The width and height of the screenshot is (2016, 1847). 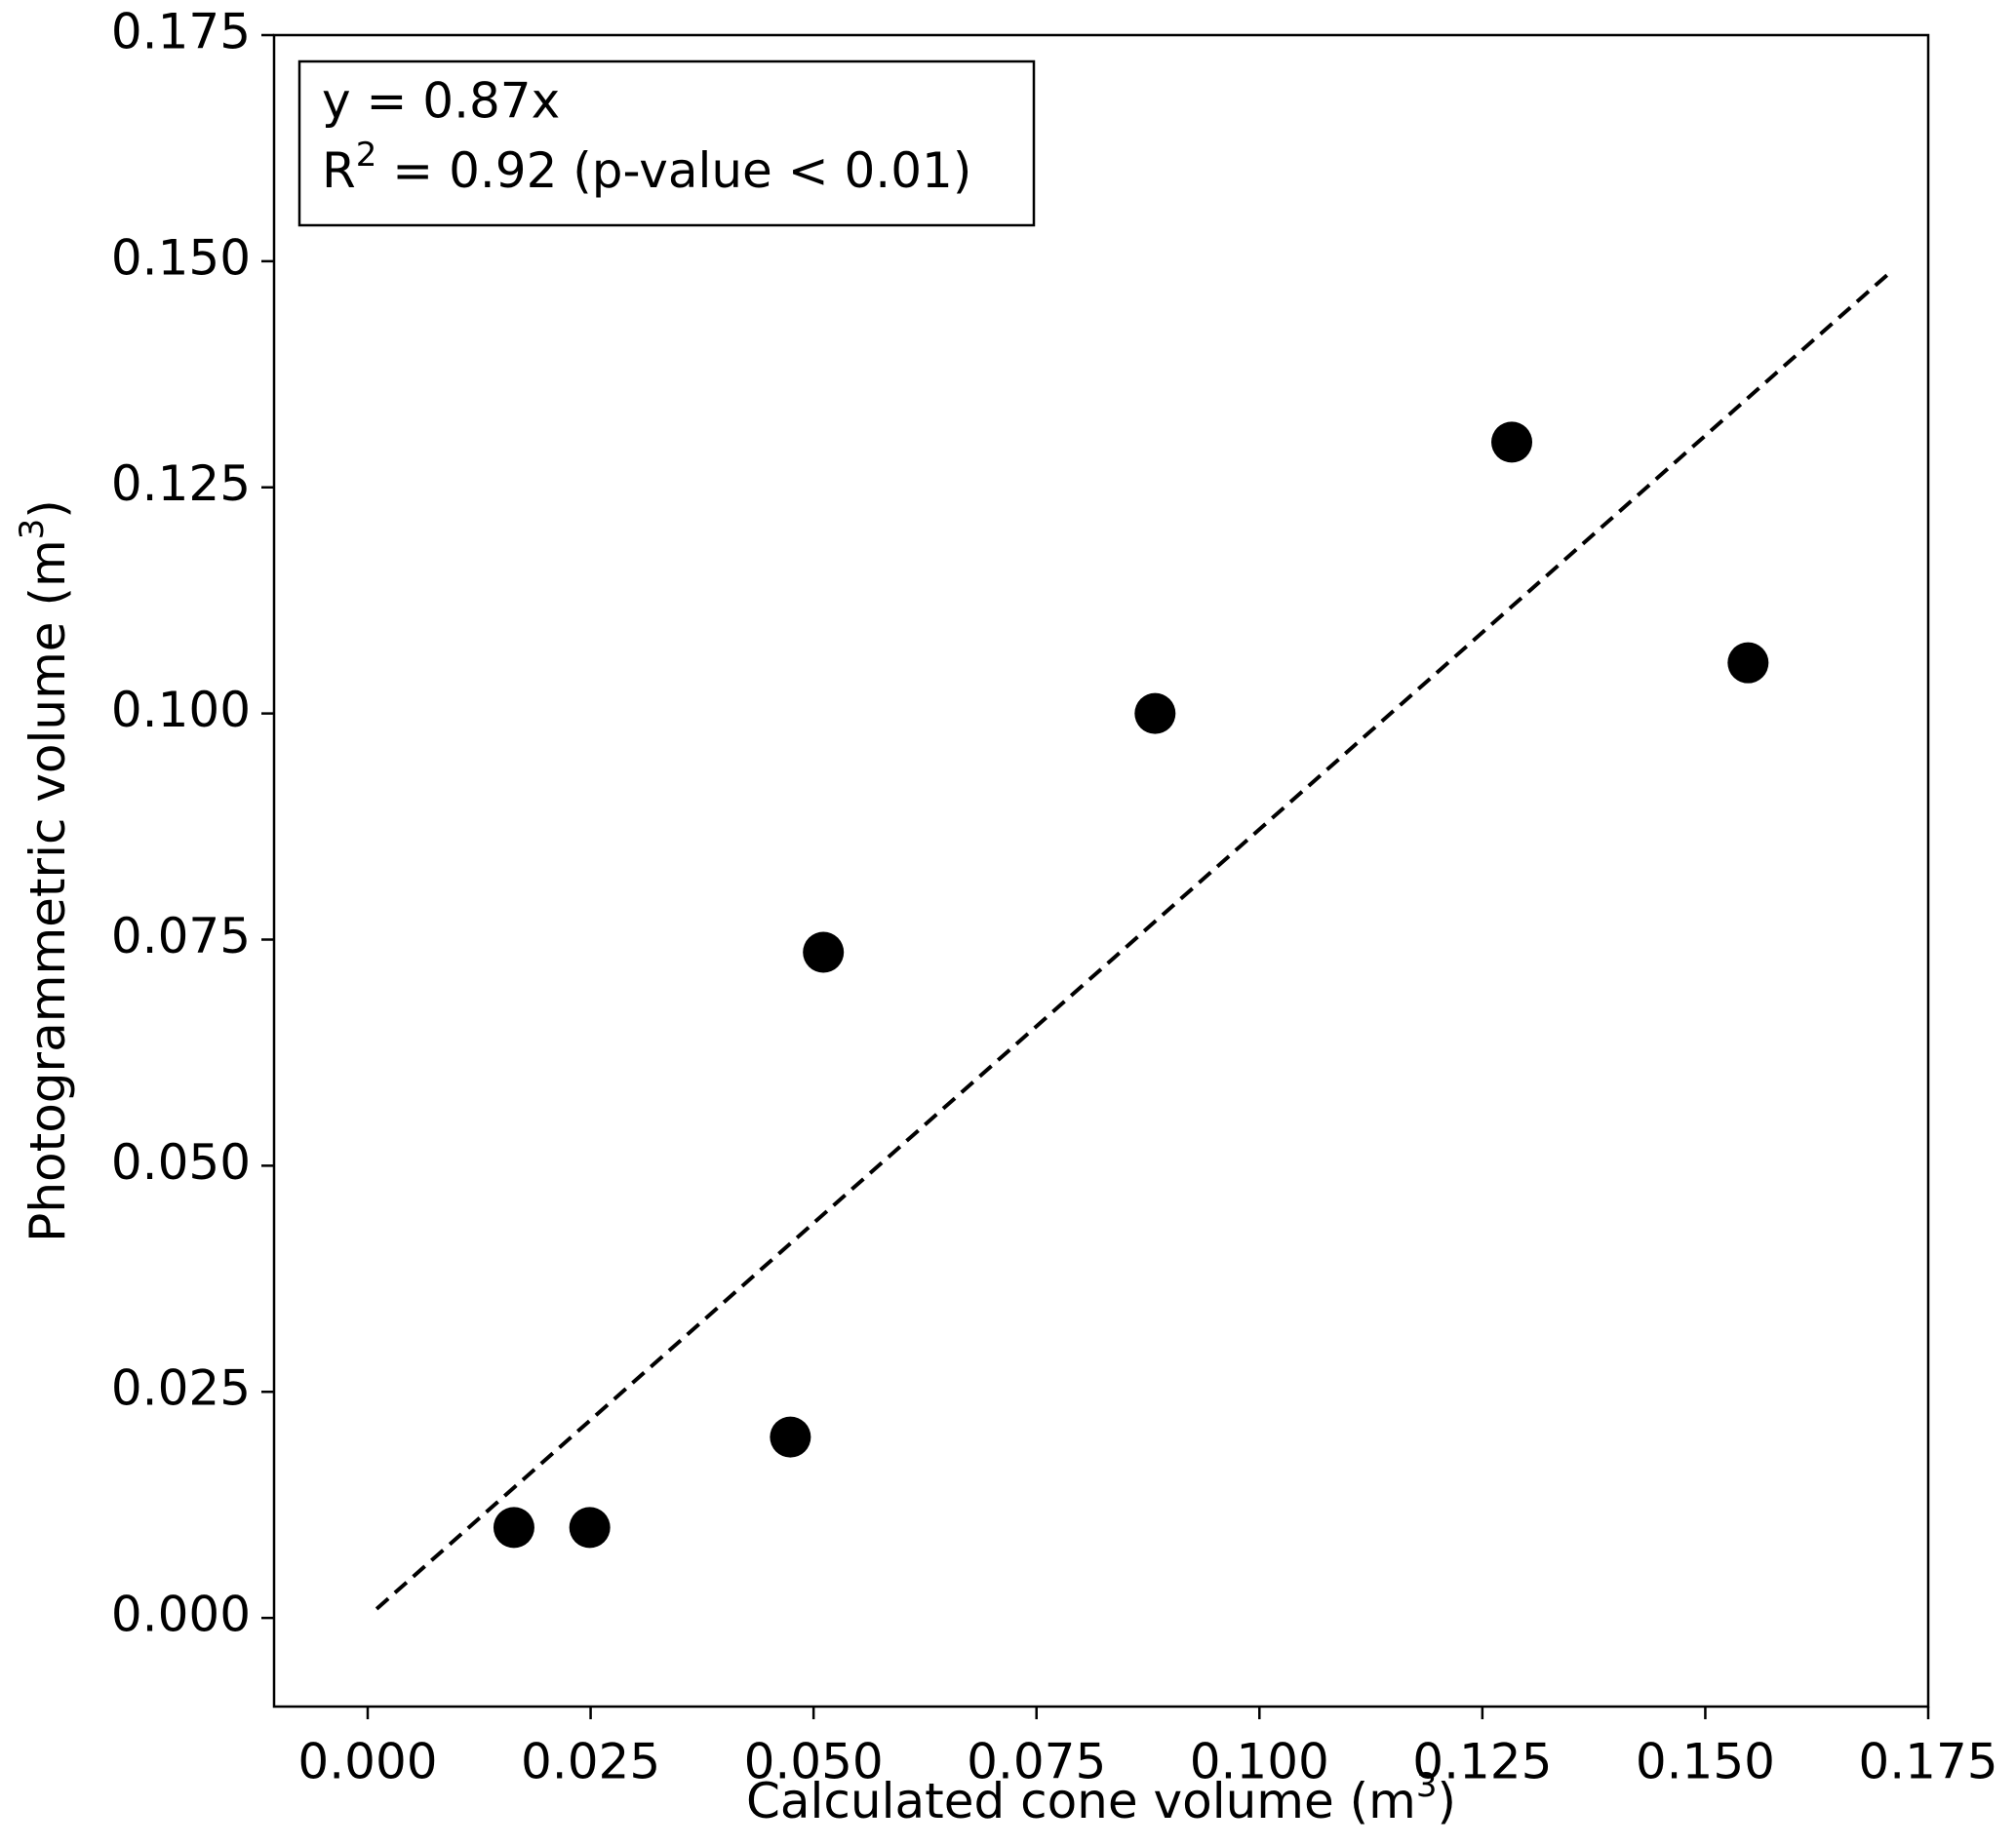 What do you see at coordinates (1705, 1762) in the screenshot?
I see `x-tick-label: 0.150` at bounding box center [1705, 1762].